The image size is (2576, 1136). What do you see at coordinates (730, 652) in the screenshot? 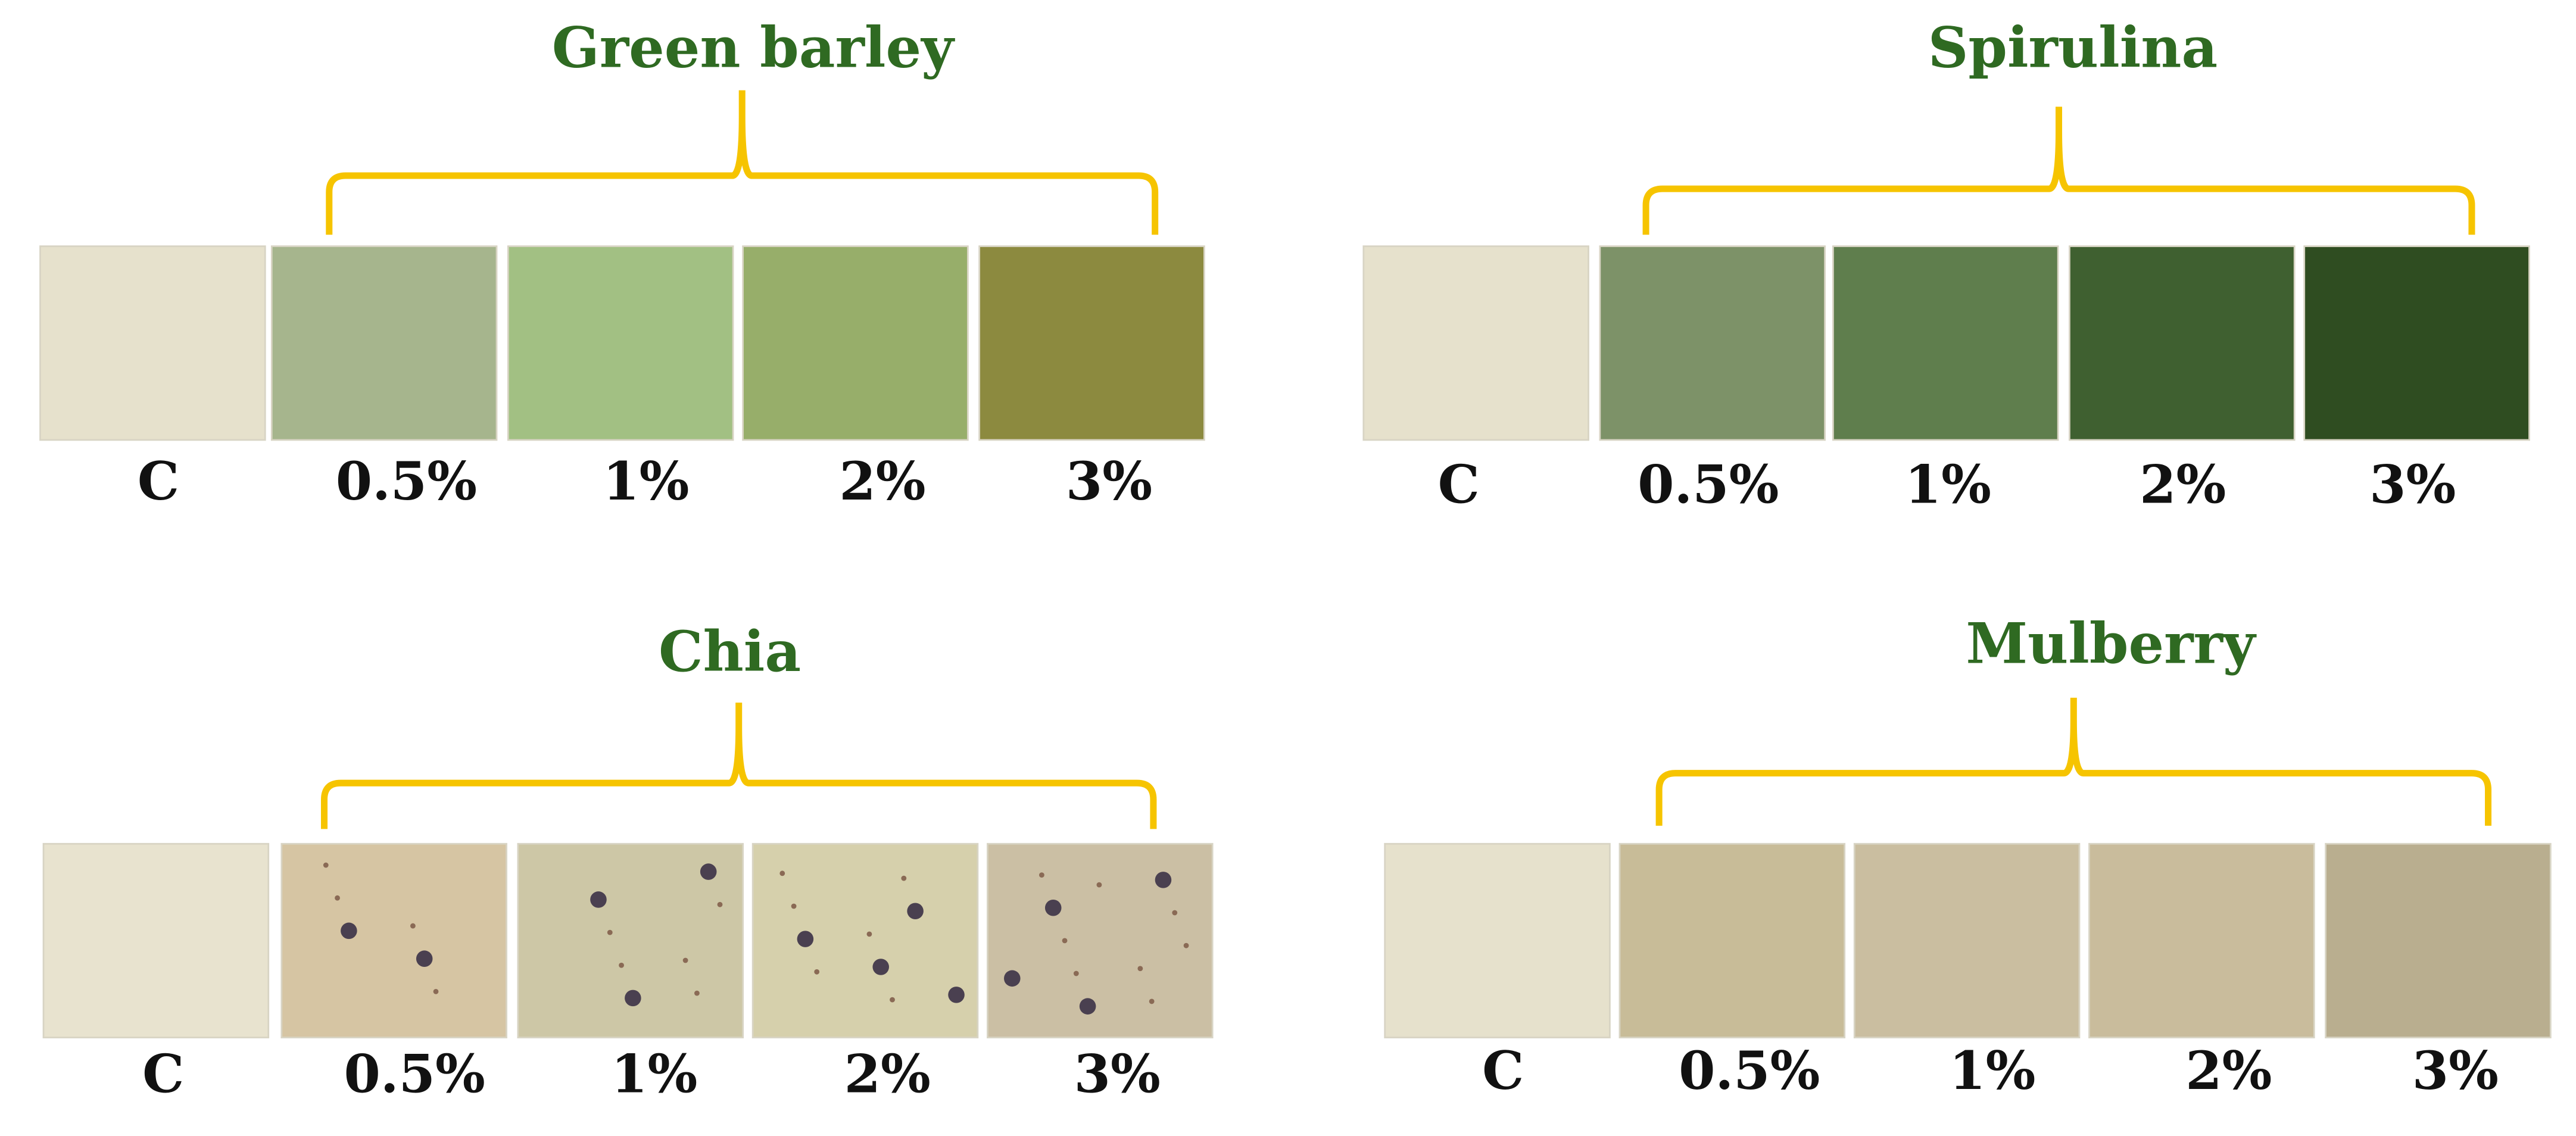
I see `panel-title: Chia` at bounding box center [730, 652].